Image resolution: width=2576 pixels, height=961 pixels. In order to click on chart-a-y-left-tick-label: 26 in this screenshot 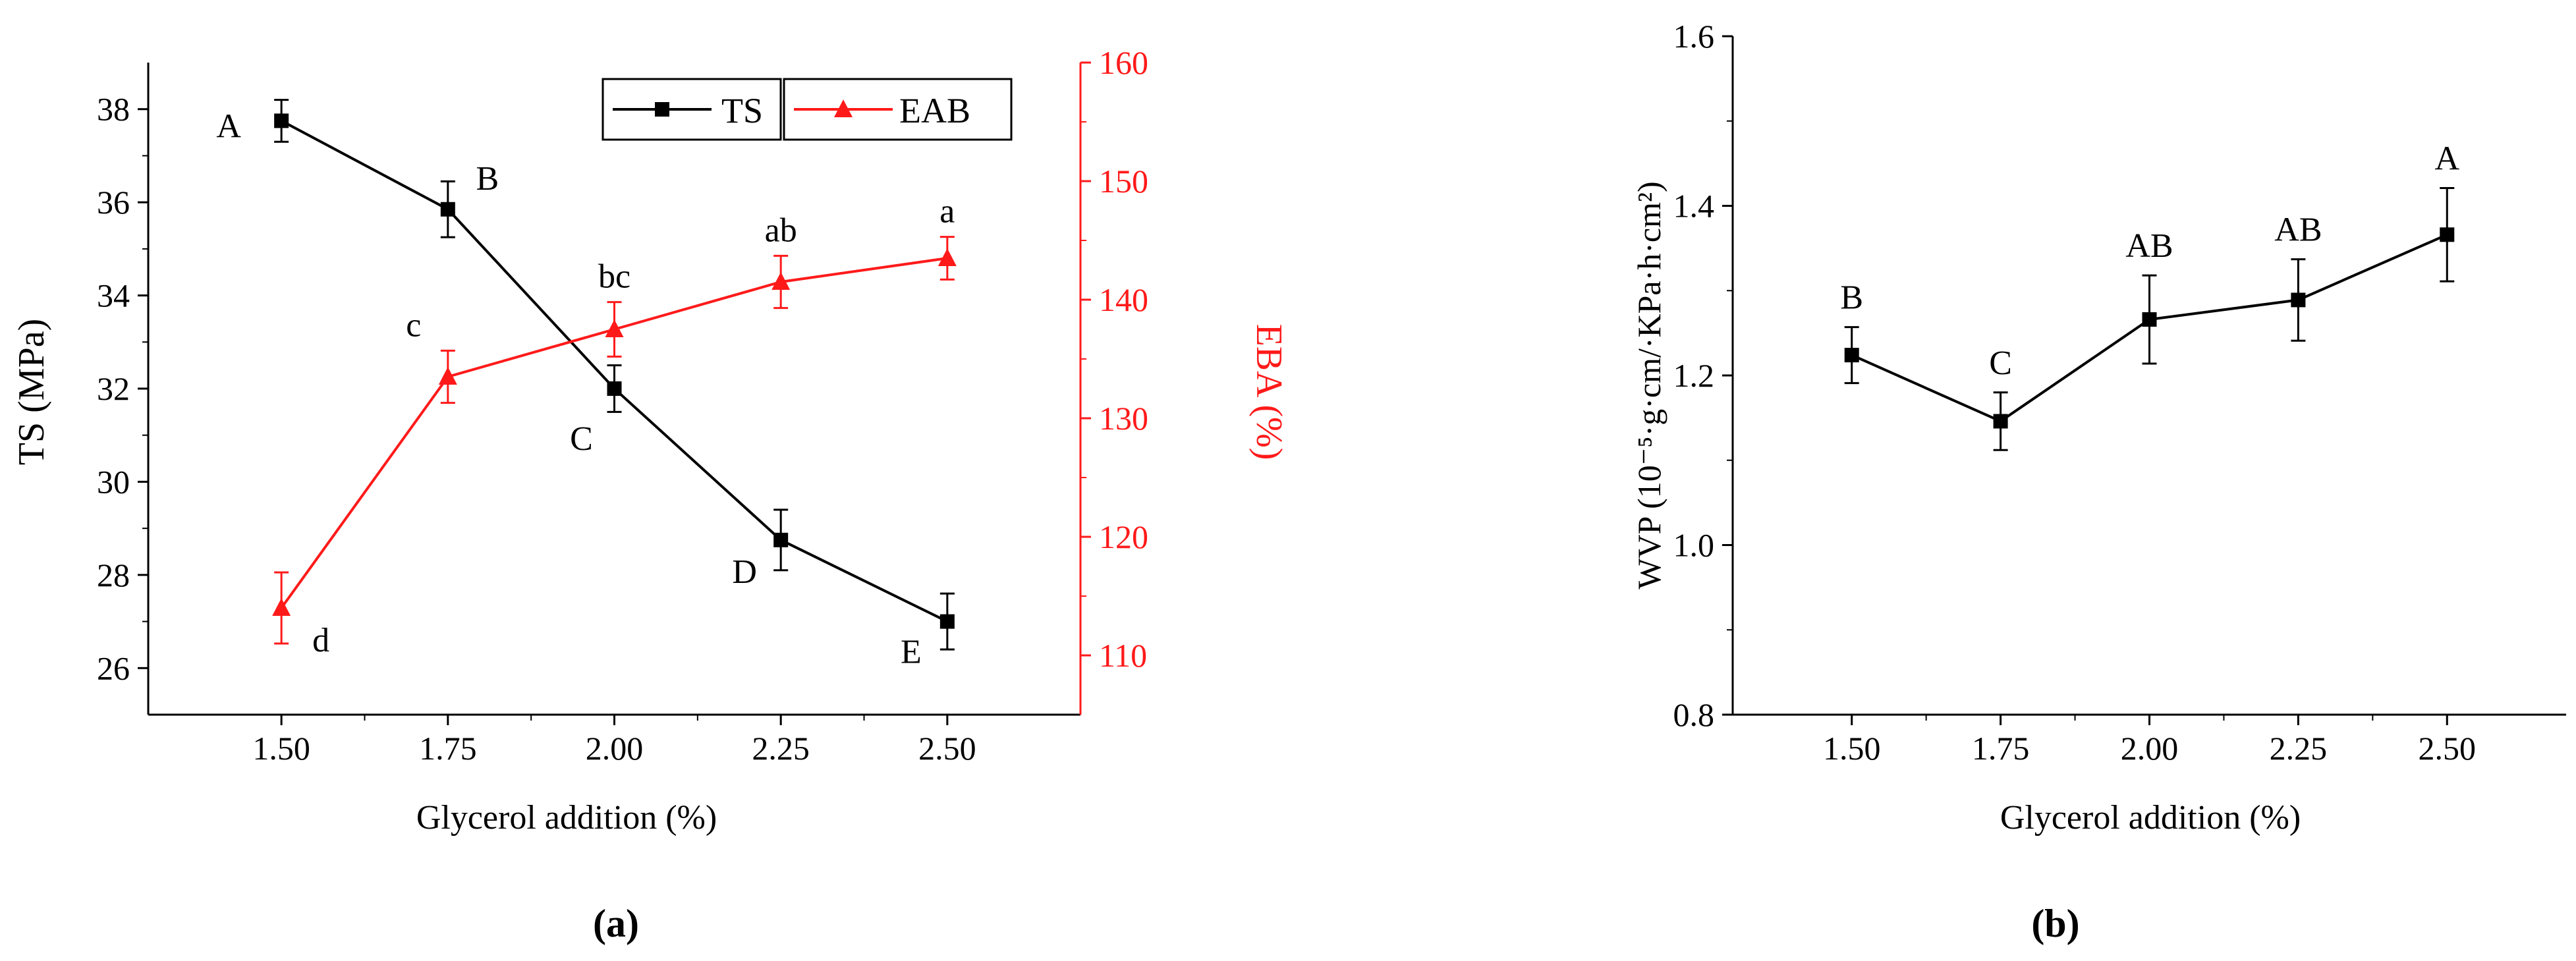, I will do `click(113, 667)`.